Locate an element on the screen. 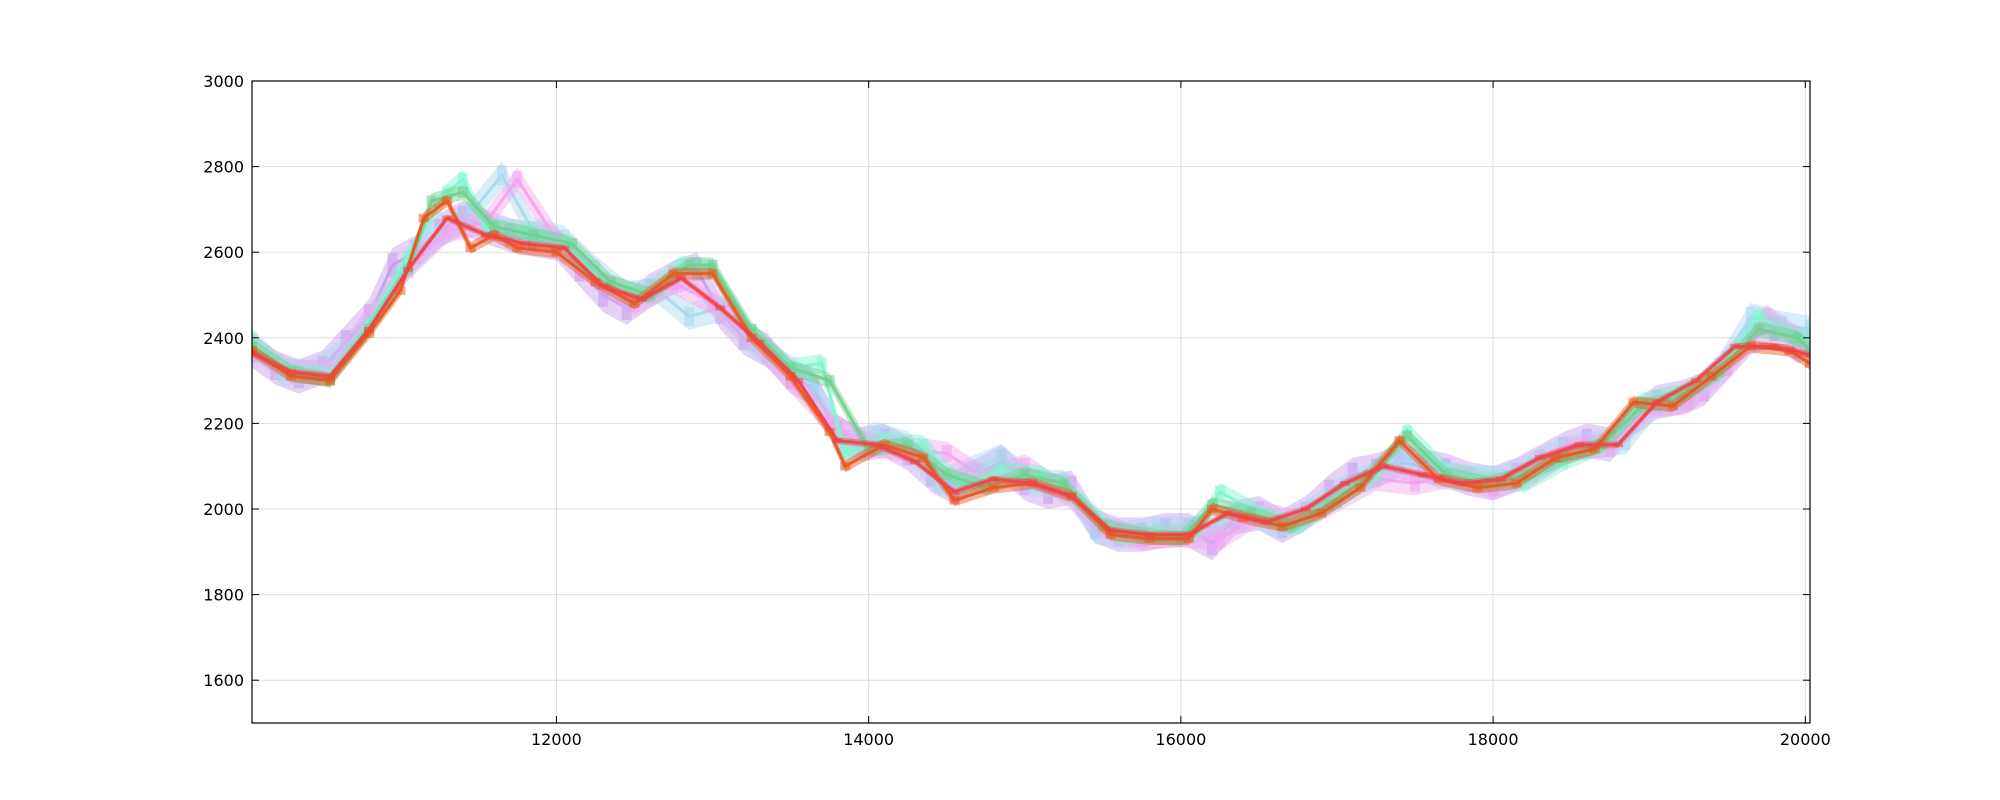 The width and height of the screenshot is (2000, 800). y-tick-label: 1600 is located at coordinates (223, 680).